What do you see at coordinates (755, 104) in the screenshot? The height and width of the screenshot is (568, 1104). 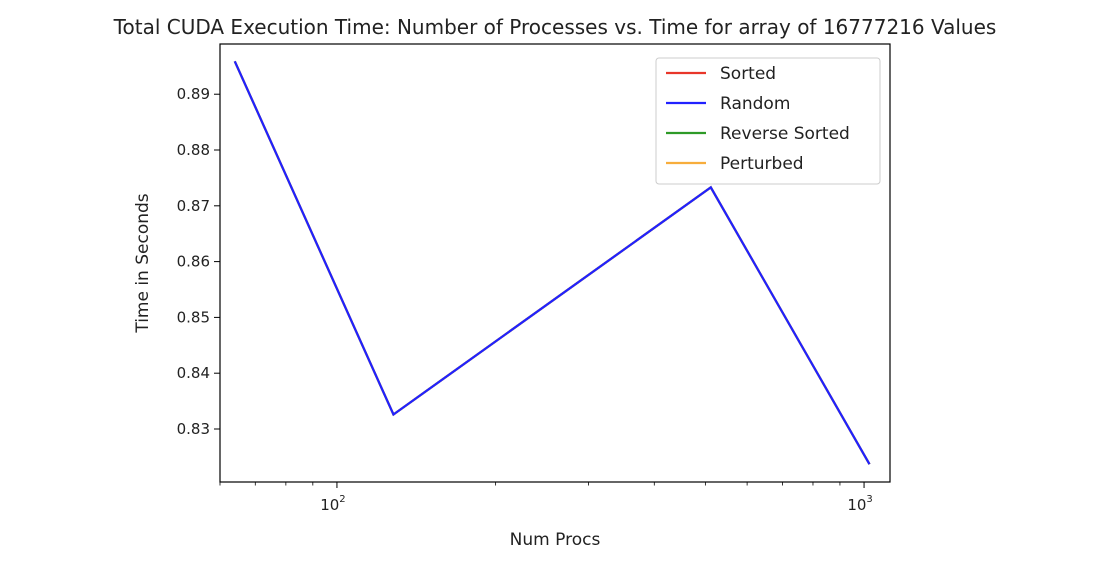 I see `legend-label-random: Random` at bounding box center [755, 104].